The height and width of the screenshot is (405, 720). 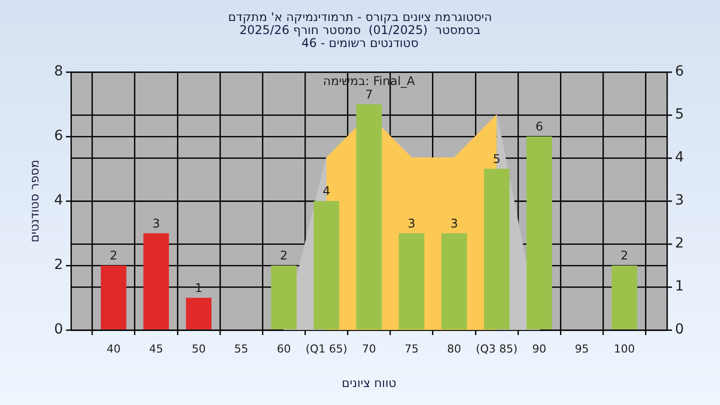 I want to click on y2-tick-label: 5, so click(x=679, y=114).